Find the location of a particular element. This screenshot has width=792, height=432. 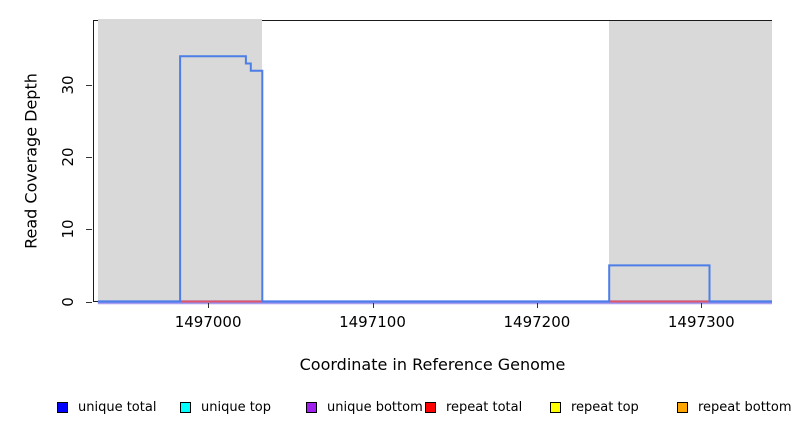

x-axis-tick-label: 1497100 is located at coordinates (372, 322).